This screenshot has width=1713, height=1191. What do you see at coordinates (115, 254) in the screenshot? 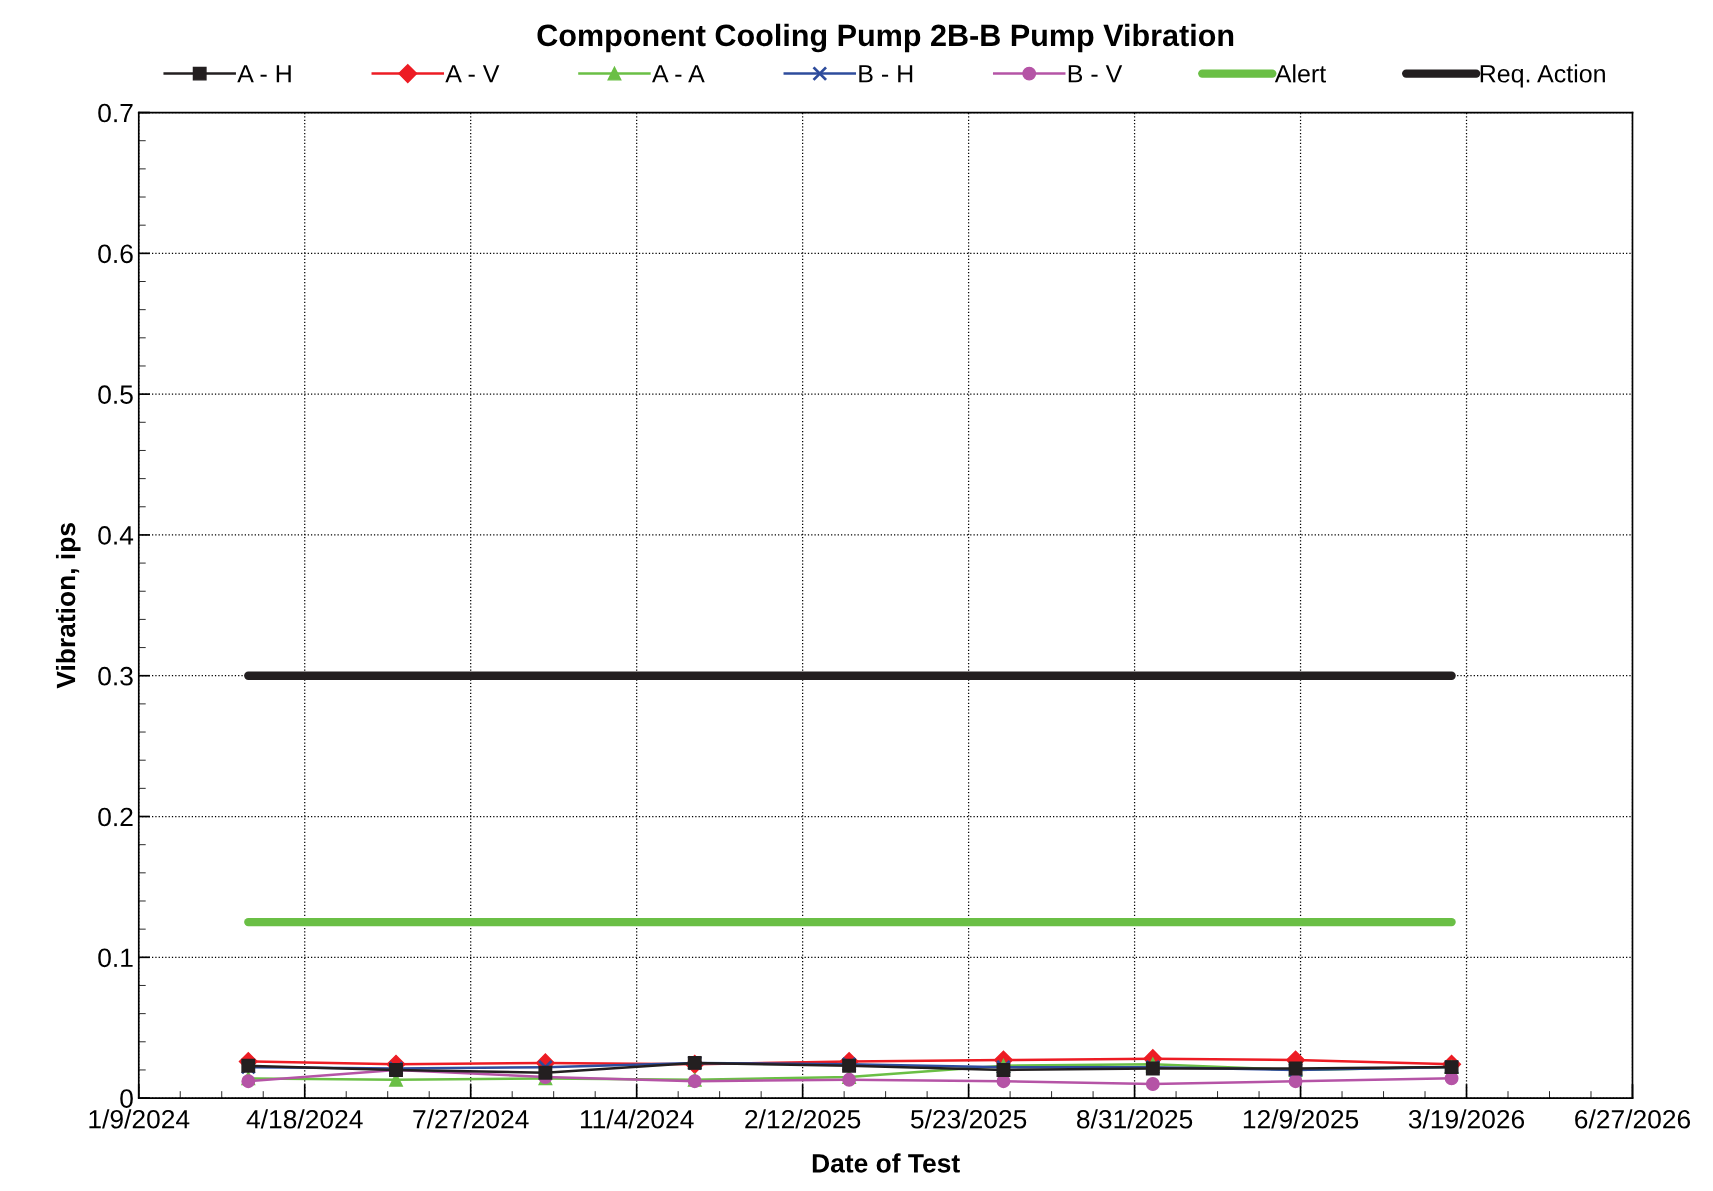
I see `y-tick-label: 0.6` at bounding box center [115, 254].